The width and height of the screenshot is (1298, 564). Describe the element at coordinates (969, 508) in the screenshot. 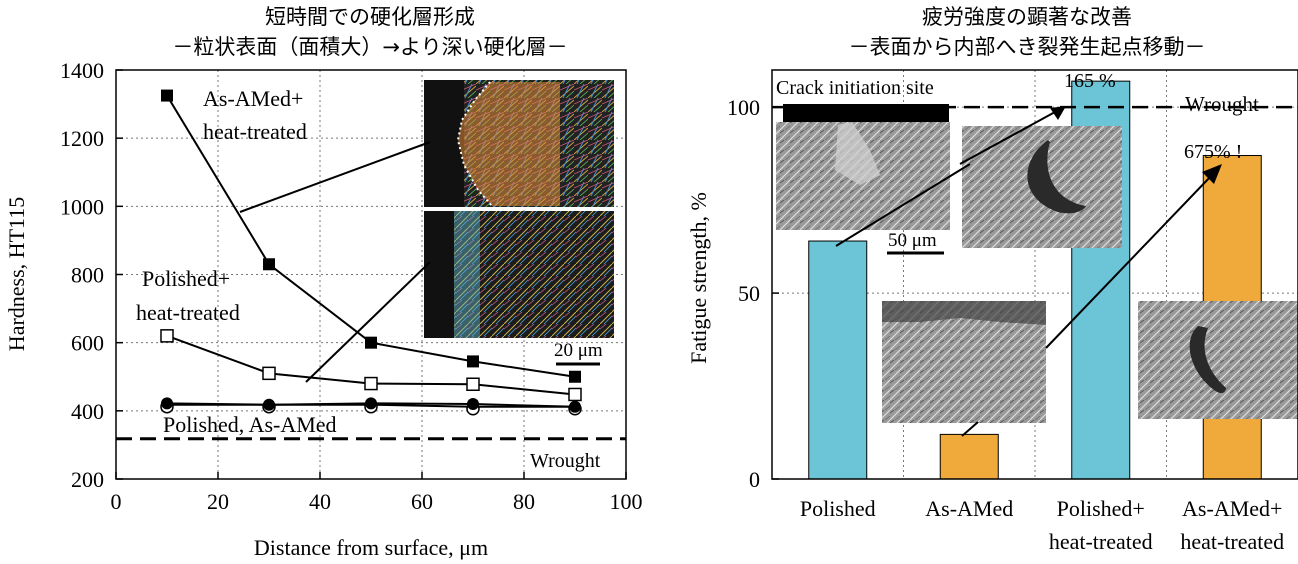

I see `right-category-label-1: As-AMed` at that location.